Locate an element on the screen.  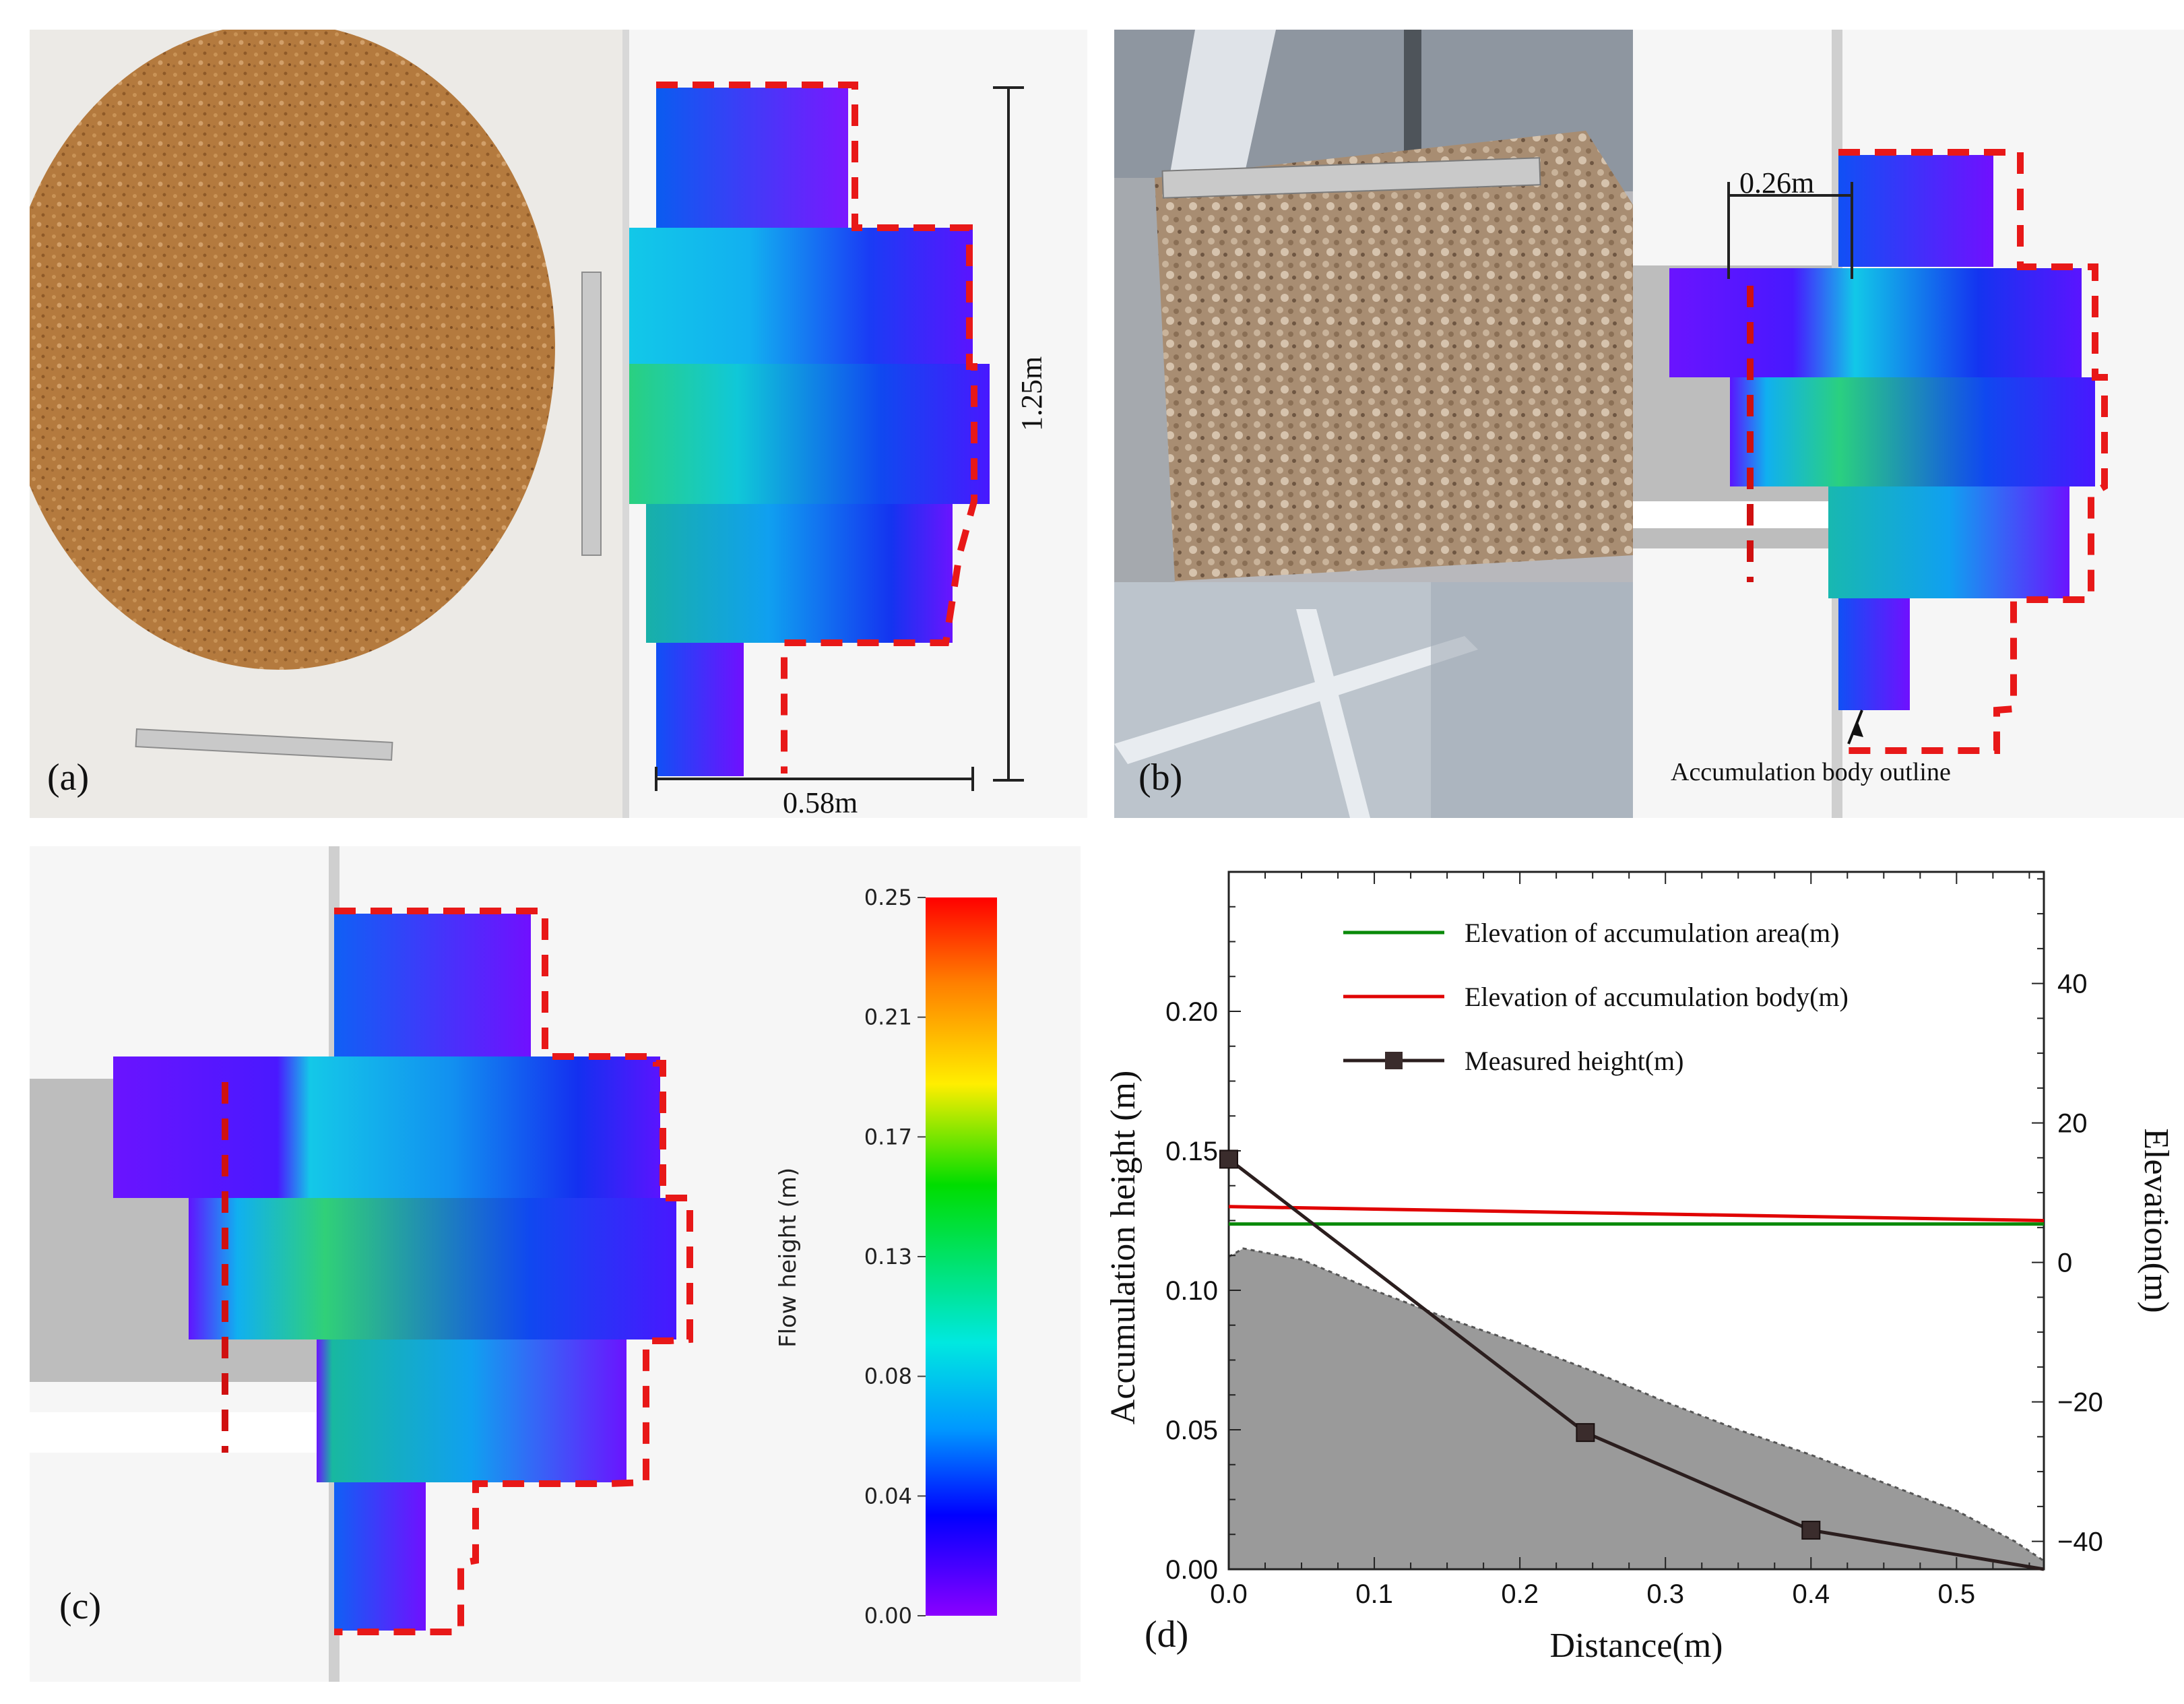
flume-photo is located at coordinates (1374, 424).